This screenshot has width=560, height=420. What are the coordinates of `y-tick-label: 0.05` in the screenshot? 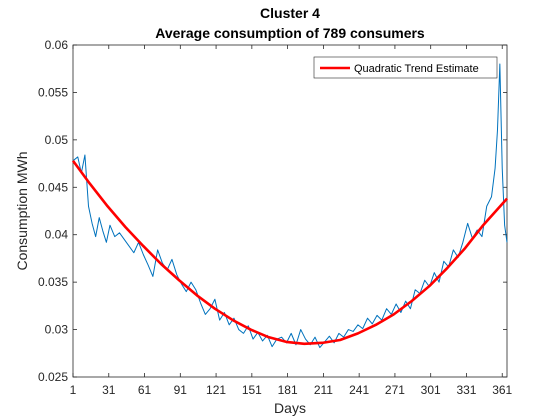 It's located at (57, 140).